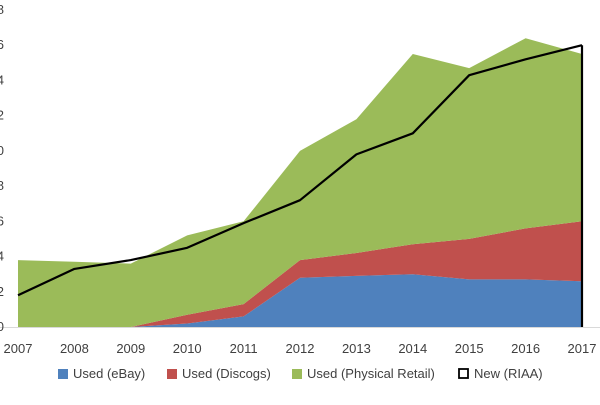 The height and width of the screenshot is (405, 600). What do you see at coordinates (2, 44) in the screenshot?
I see `y-tick-label: 16` at bounding box center [2, 44].